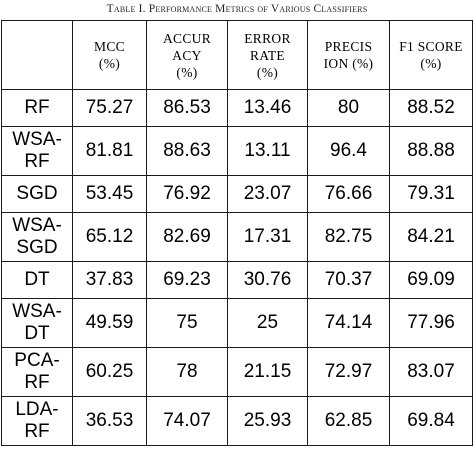 The image size is (474, 450). Describe the element at coordinates (109, 372) in the screenshot. I see `cell-mcc: 60.25` at that location.